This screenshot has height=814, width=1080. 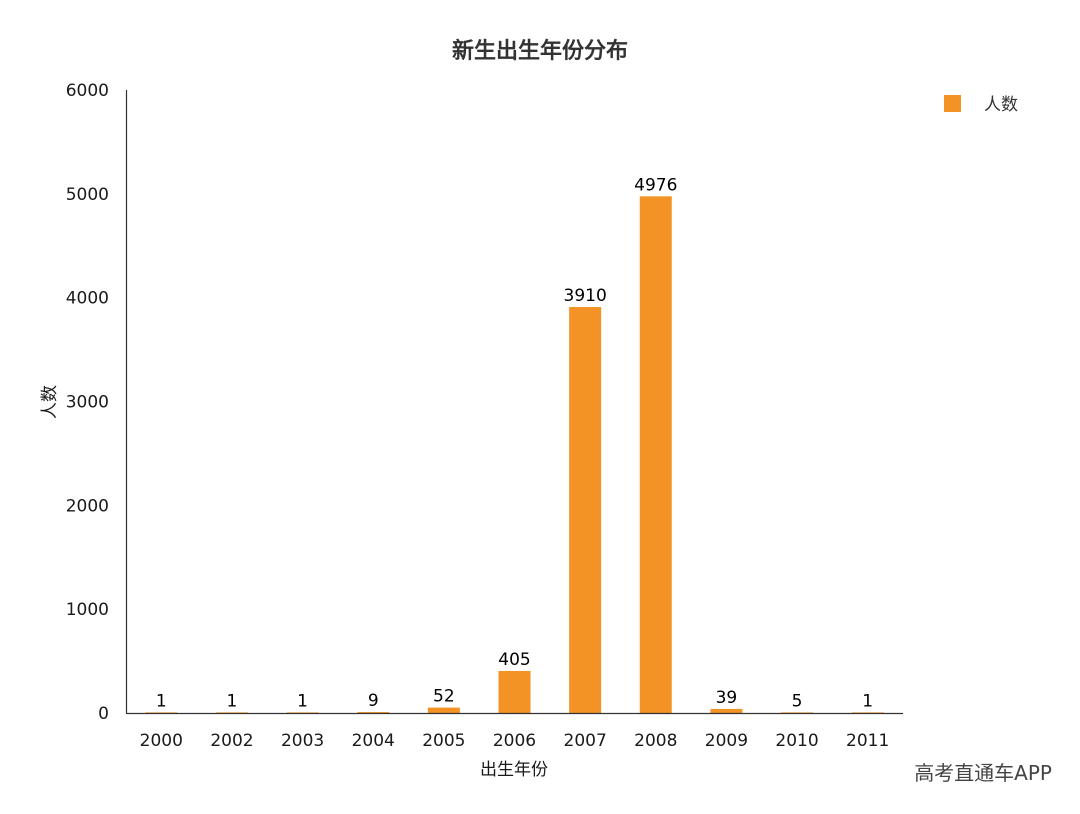 I want to click on x-tick-label: 2009, so click(x=726, y=741).